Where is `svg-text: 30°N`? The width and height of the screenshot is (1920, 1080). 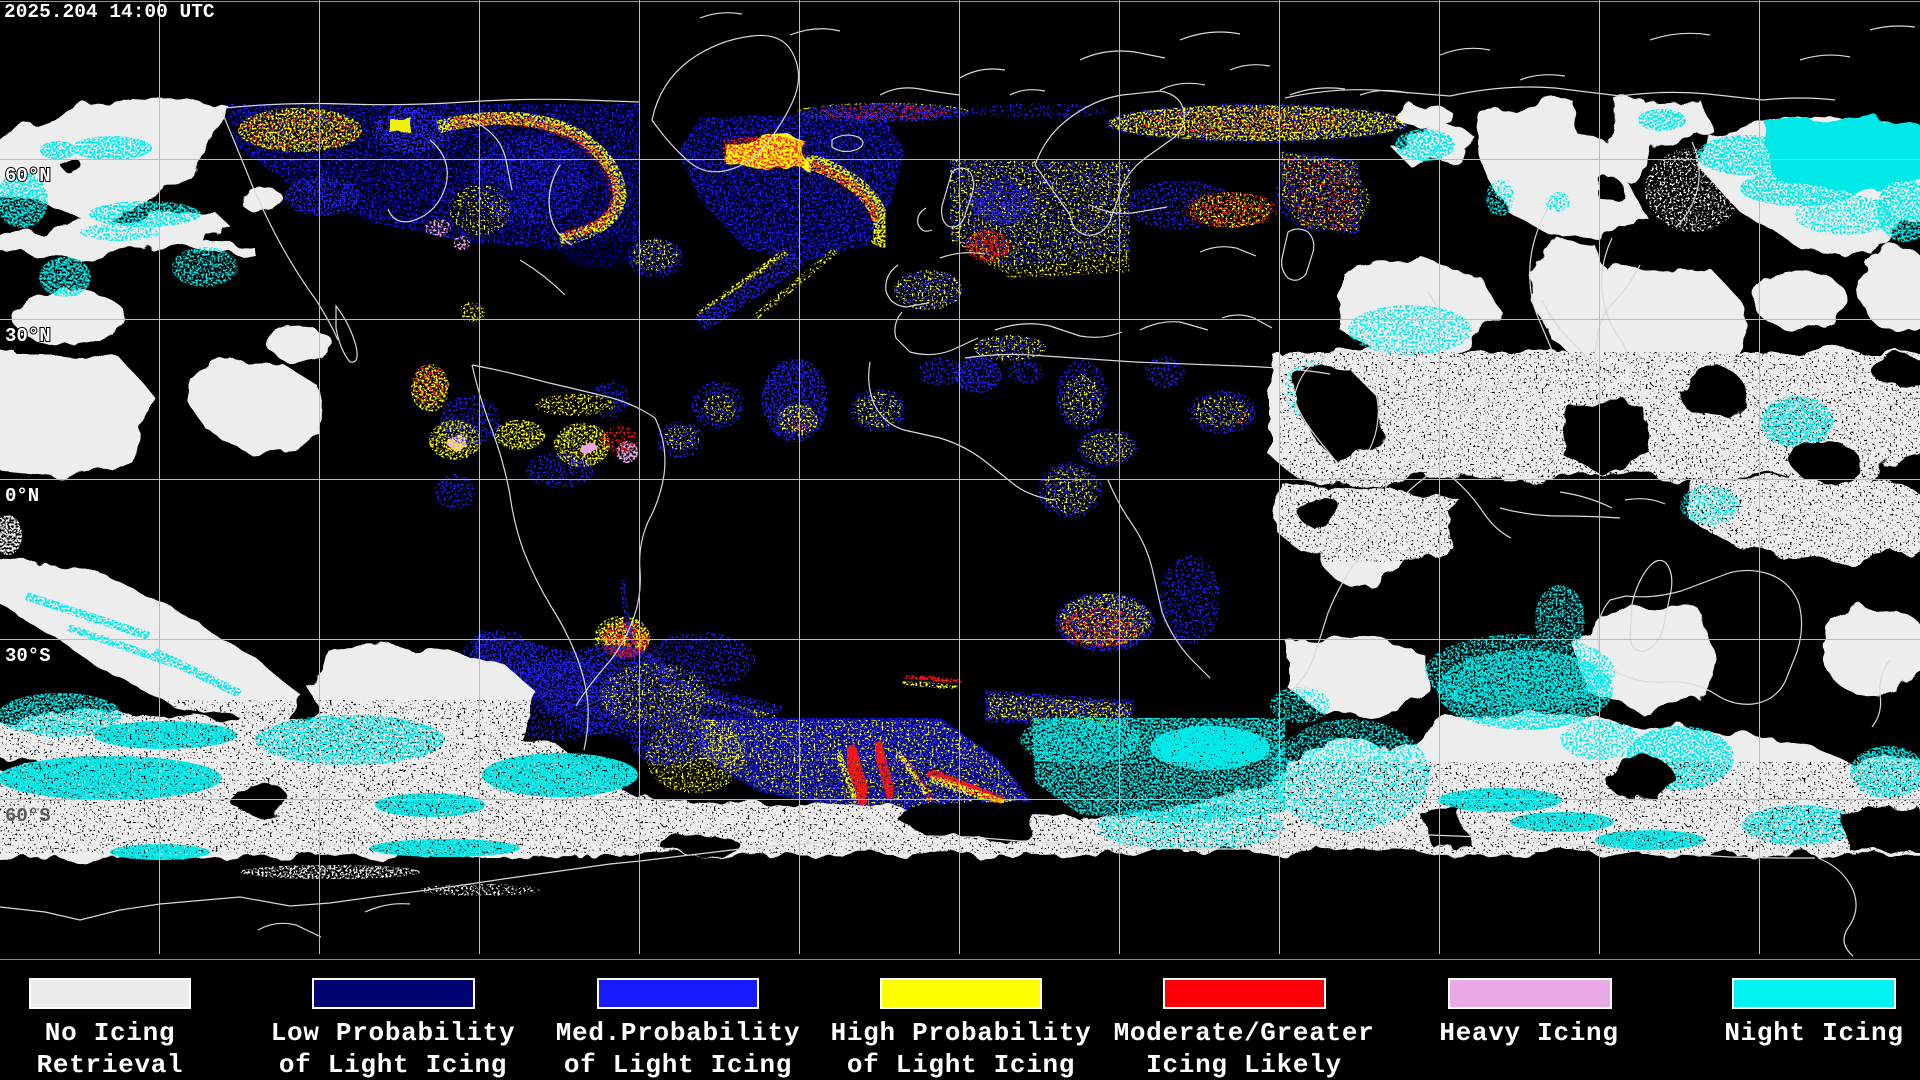
svg-text: 30°N is located at coordinates (28, 336).